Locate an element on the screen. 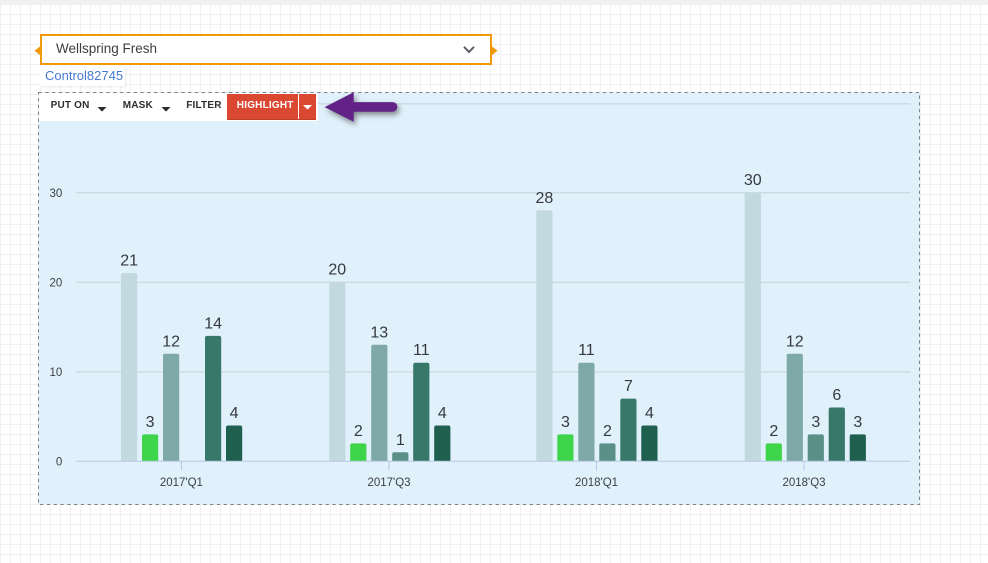 The height and width of the screenshot is (563, 988). svg-text: 6 is located at coordinates (836, 395).